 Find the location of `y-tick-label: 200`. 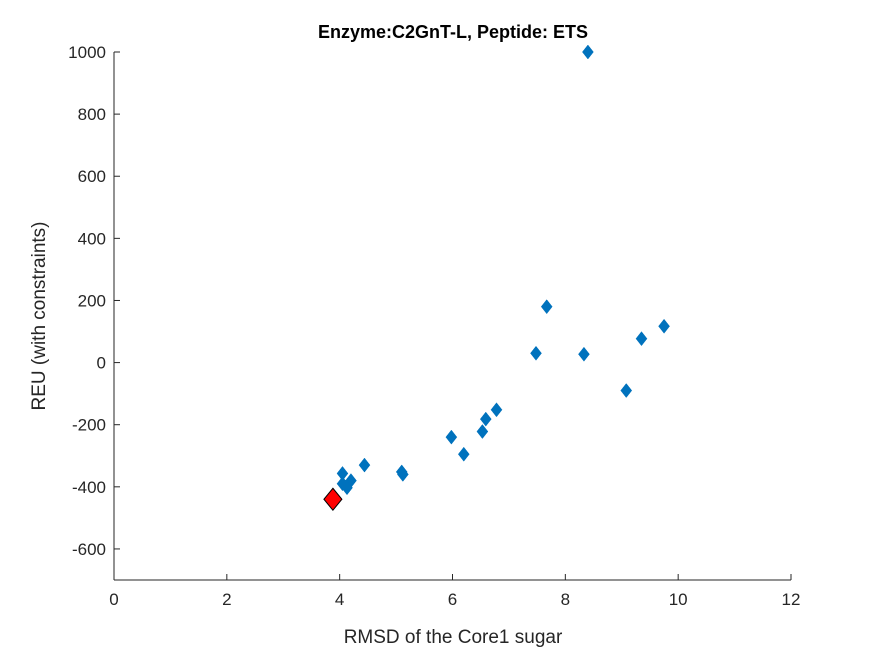

y-tick-label: 200 is located at coordinates (92, 300).